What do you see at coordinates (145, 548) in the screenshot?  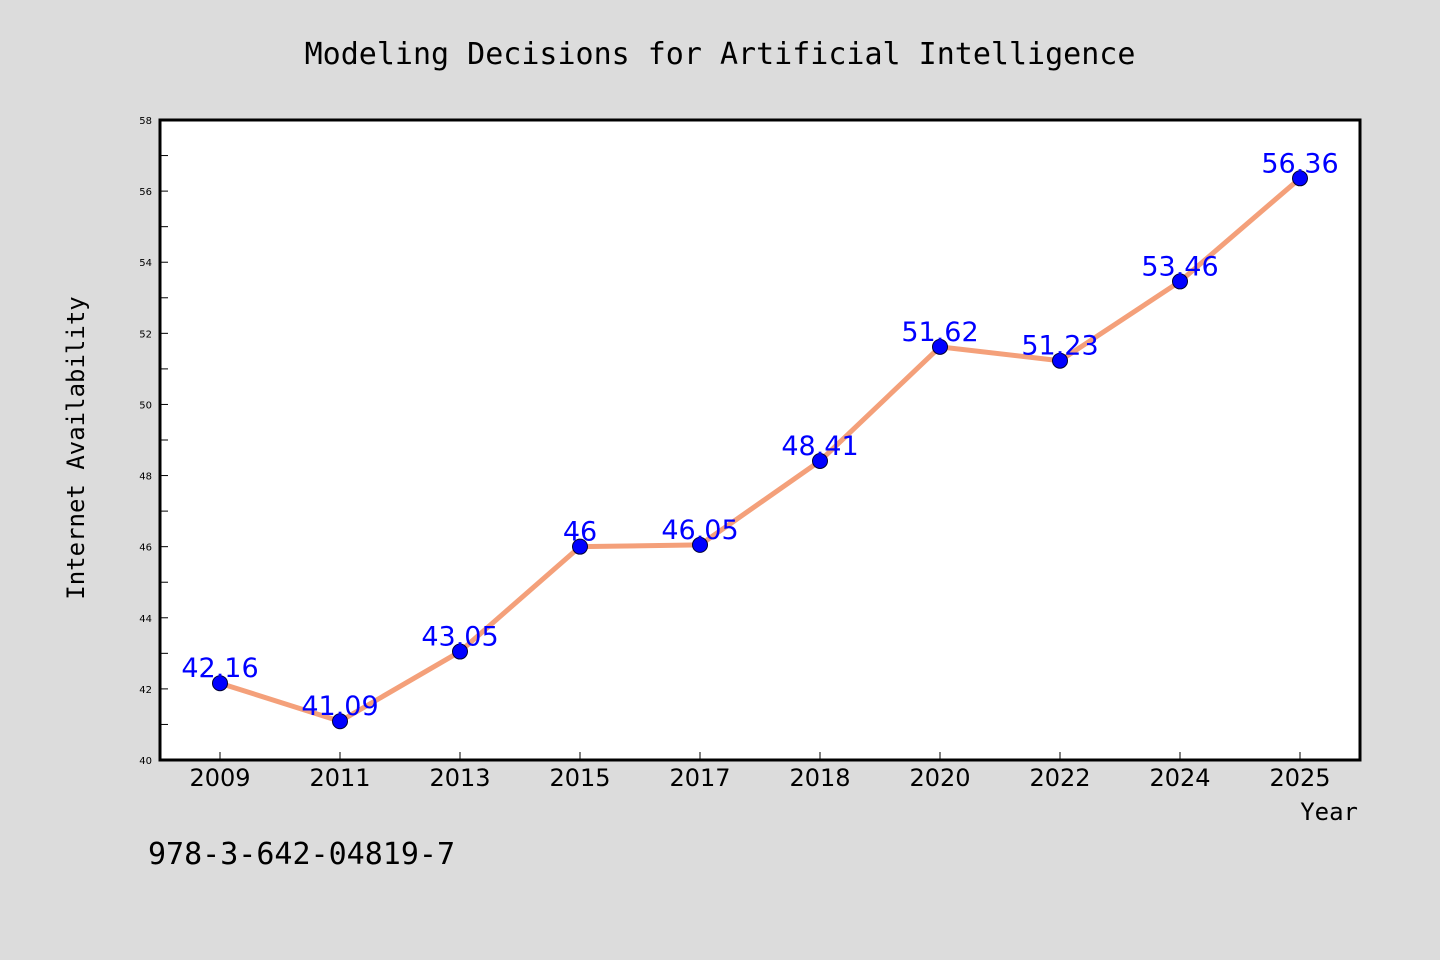 I see `y-tick-label: 46` at bounding box center [145, 548].